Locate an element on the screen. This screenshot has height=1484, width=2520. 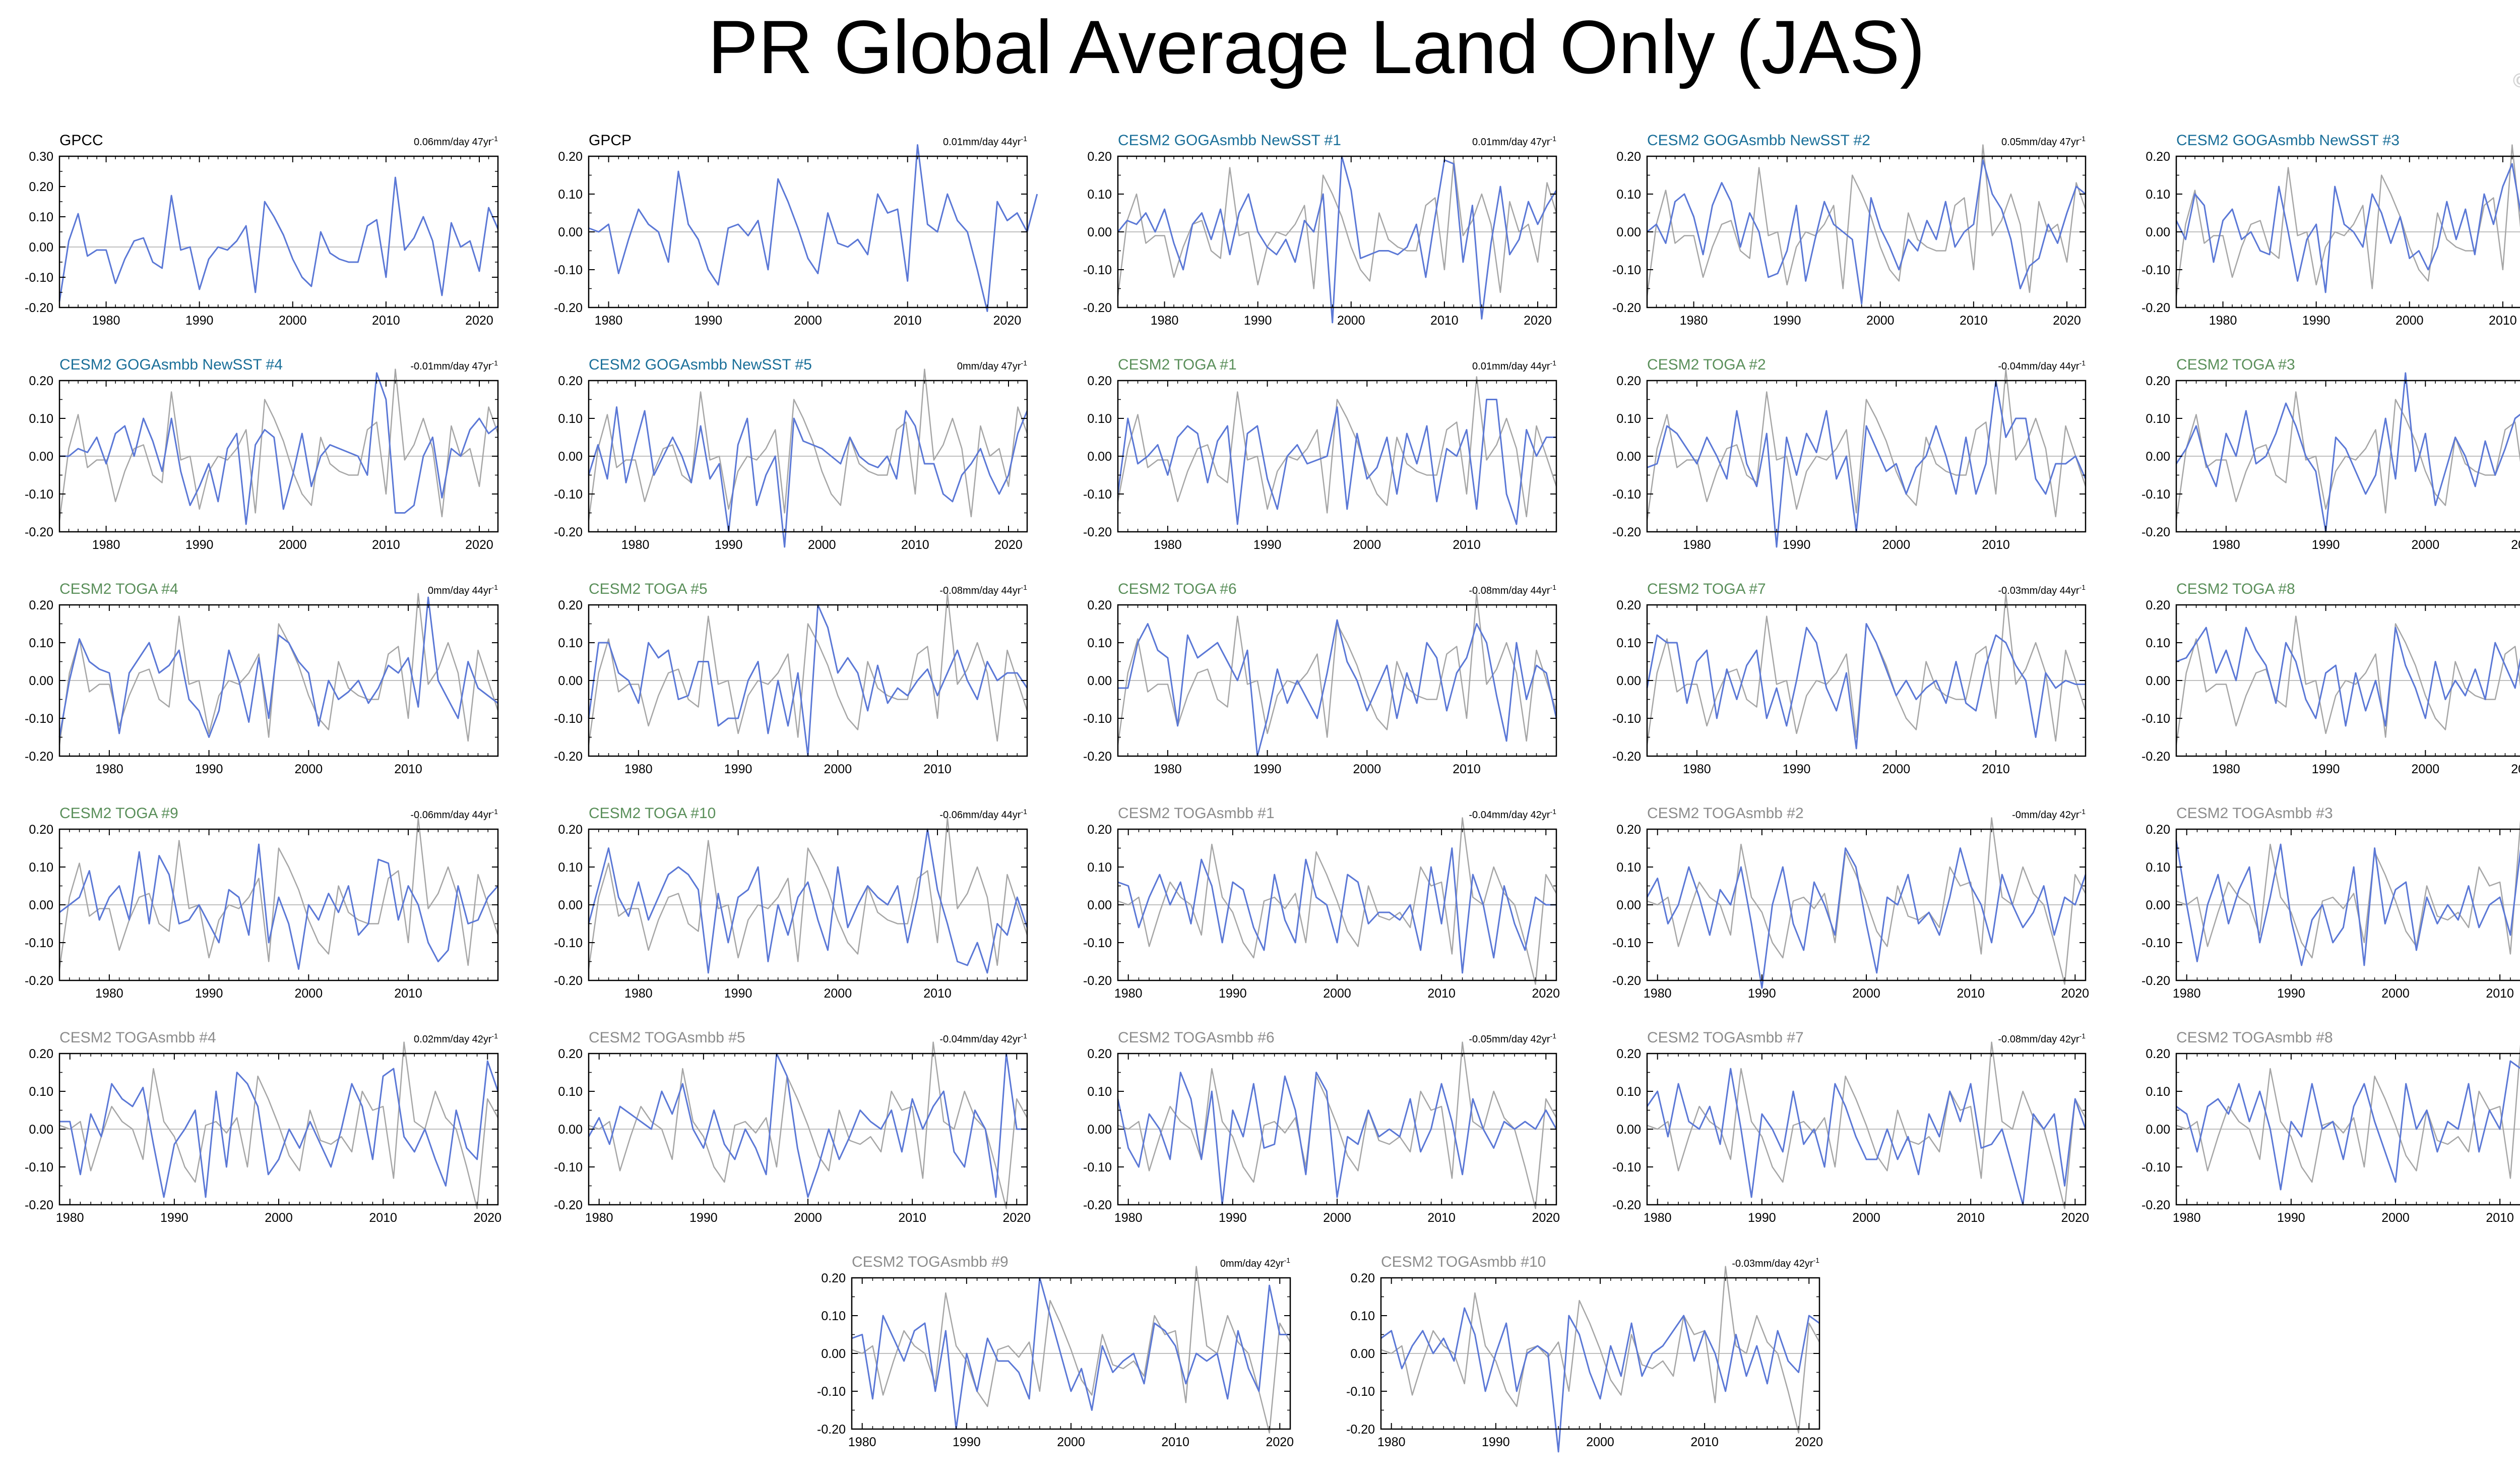
panel-title: CESM2 TOGAsmbb #5 is located at coordinates (667, 1037).